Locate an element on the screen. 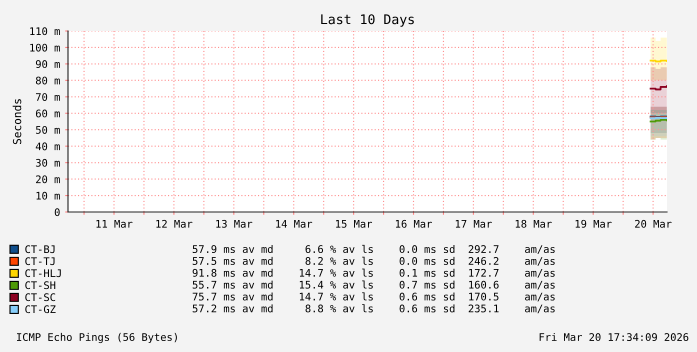  y-tick-label: 60 m is located at coordinates (48, 114).